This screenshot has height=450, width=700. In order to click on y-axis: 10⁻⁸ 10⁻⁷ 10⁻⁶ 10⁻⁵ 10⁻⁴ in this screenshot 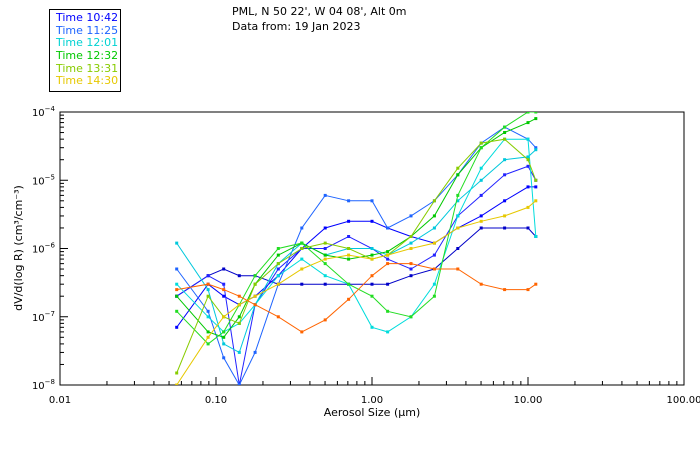, I will do `click(50, 248)`.